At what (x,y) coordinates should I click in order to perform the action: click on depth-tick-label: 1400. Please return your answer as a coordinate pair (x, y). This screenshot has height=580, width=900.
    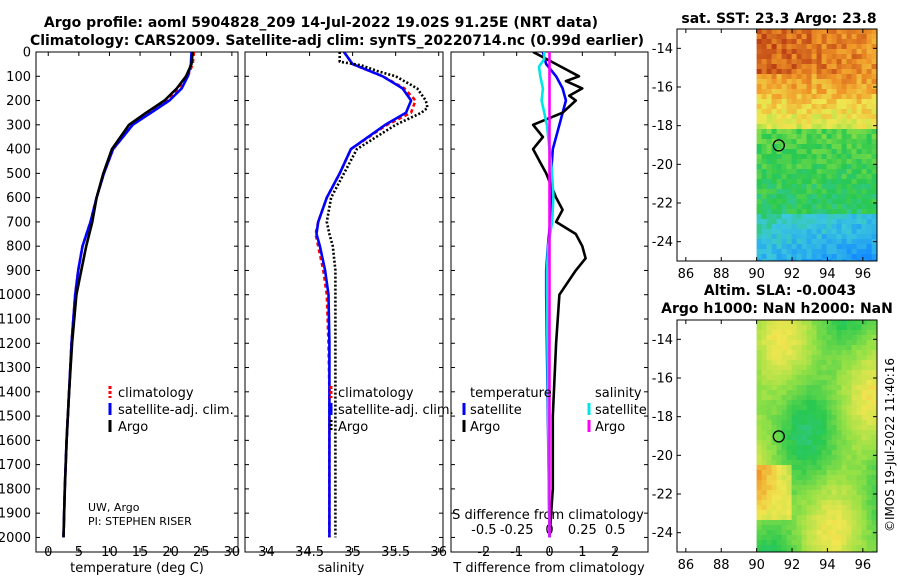
    Looking at the image, I should click on (15, 392).